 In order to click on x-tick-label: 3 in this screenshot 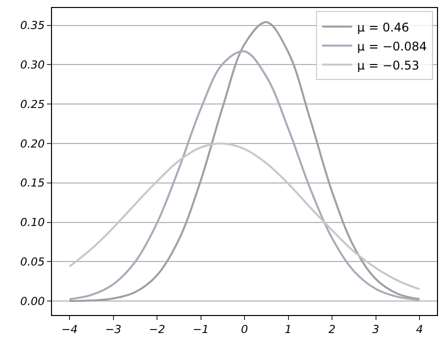, I will do `click(376, 329)`.